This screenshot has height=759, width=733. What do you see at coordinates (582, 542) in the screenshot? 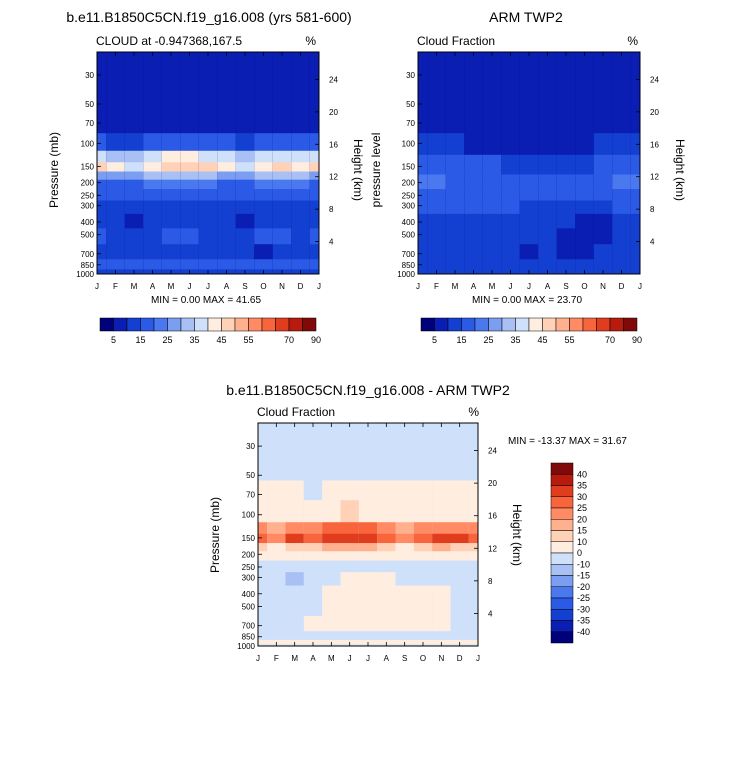
I see `colorbar-label: 10` at bounding box center [582, 542].